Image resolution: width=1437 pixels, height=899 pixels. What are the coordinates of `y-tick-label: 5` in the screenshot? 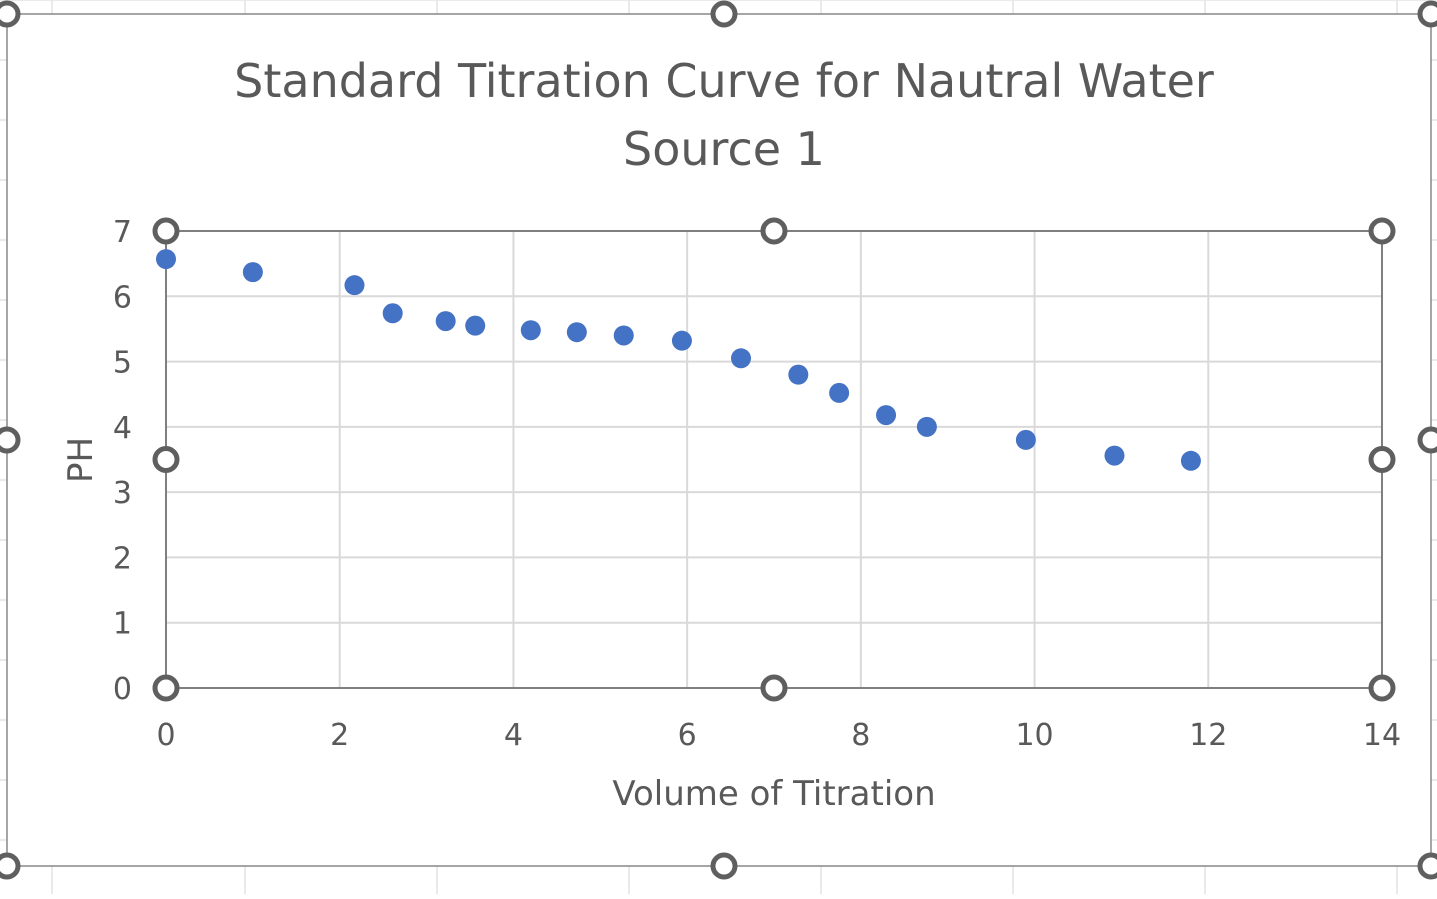 It's located at (122, 363).